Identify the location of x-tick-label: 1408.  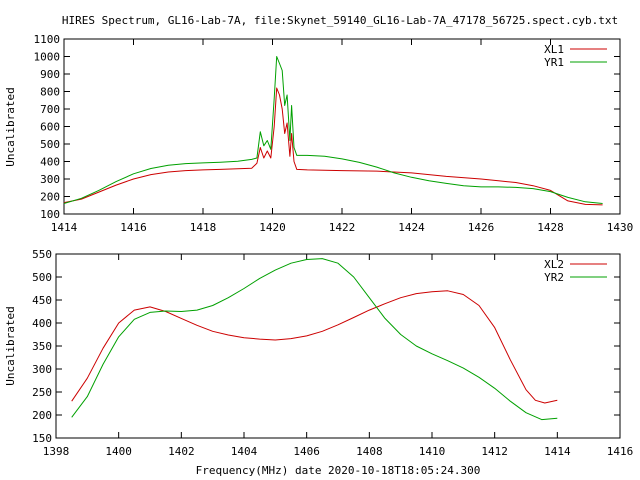
(369, 451).